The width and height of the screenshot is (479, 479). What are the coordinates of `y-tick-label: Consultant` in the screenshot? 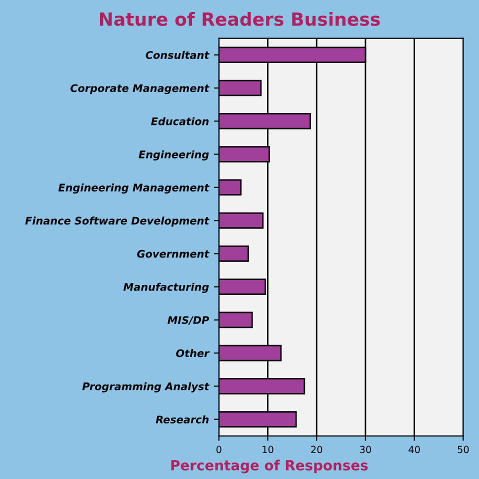 It's located at (178, 54).